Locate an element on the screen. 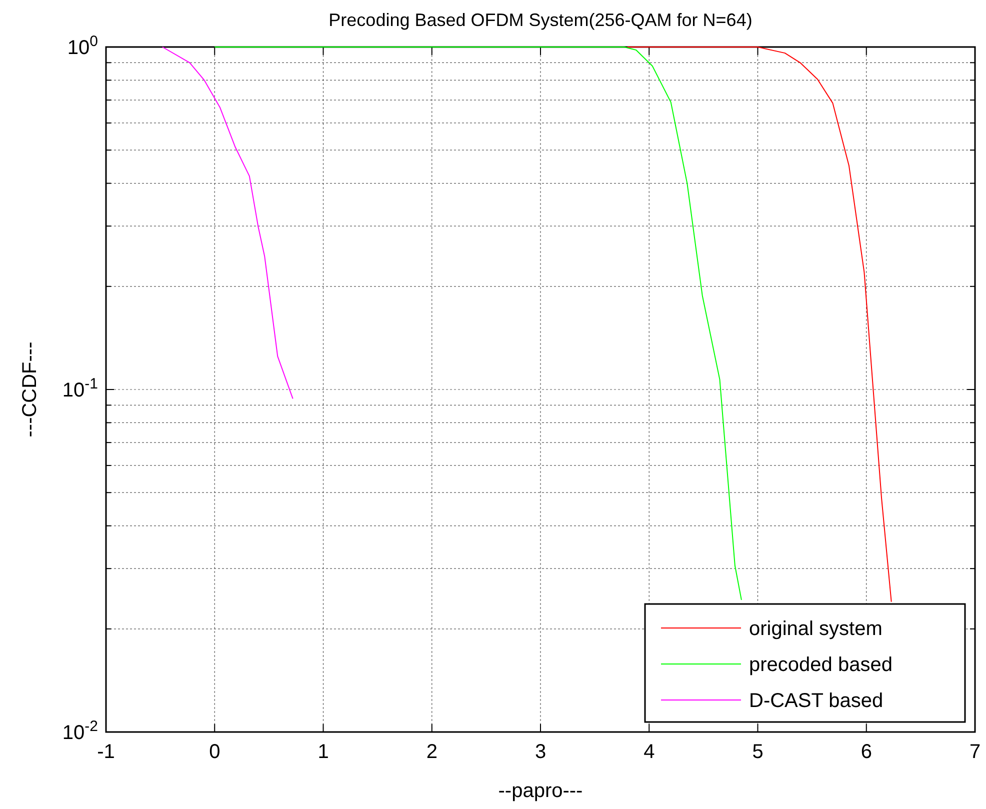 This screenshot has height=809, width=986. x-axis-title: --papro--- is located at coordinates (540, 791).